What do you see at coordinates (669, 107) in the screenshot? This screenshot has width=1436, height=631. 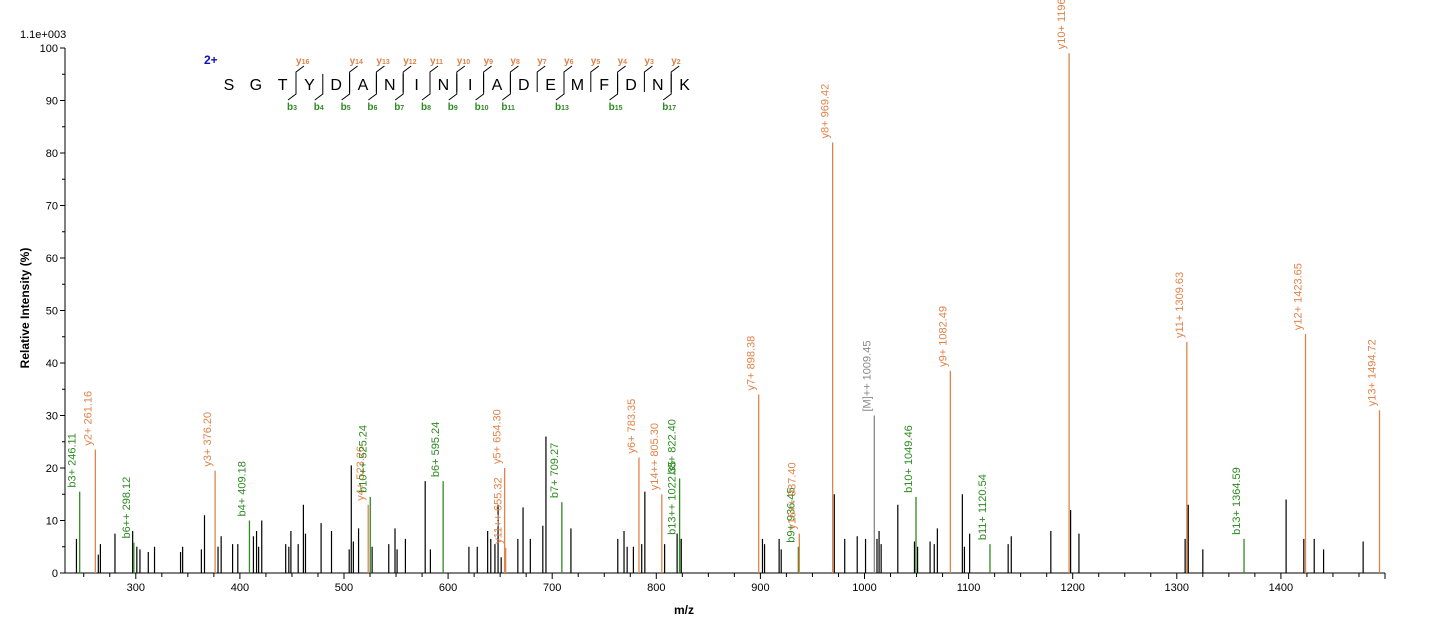 I see `b-ion-label: b17` at bounding box center [669, 107].